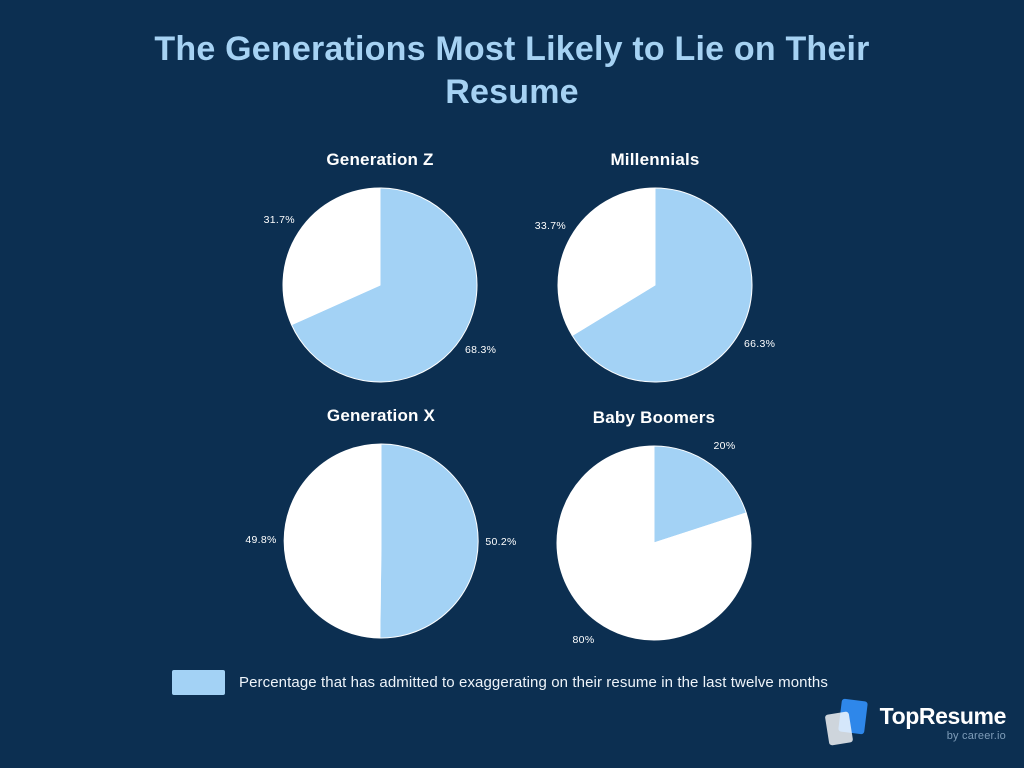 The image size is (1024, 768). Describe the element at coordinates (481, 350) in the screenshot. I see `pie-slice-label: 68.3%` at that location.